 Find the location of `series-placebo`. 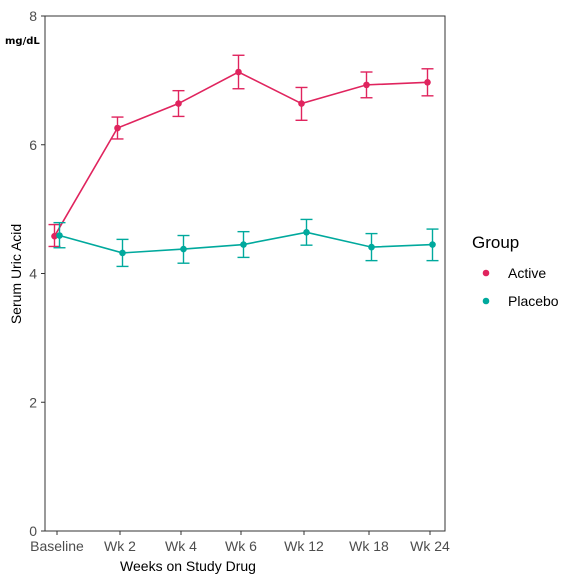

series-placebo is located at coordinates (246, 243).